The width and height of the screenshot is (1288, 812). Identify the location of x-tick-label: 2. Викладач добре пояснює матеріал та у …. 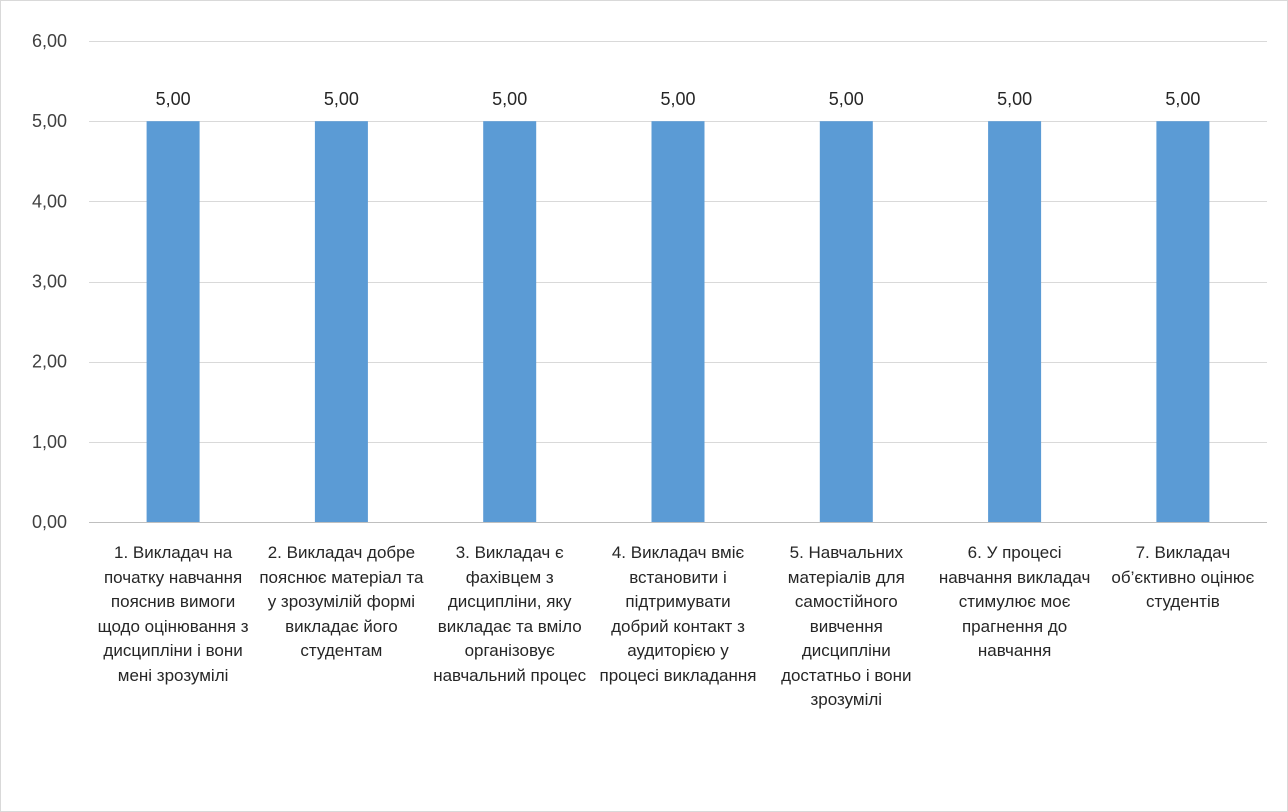
(341, 601).